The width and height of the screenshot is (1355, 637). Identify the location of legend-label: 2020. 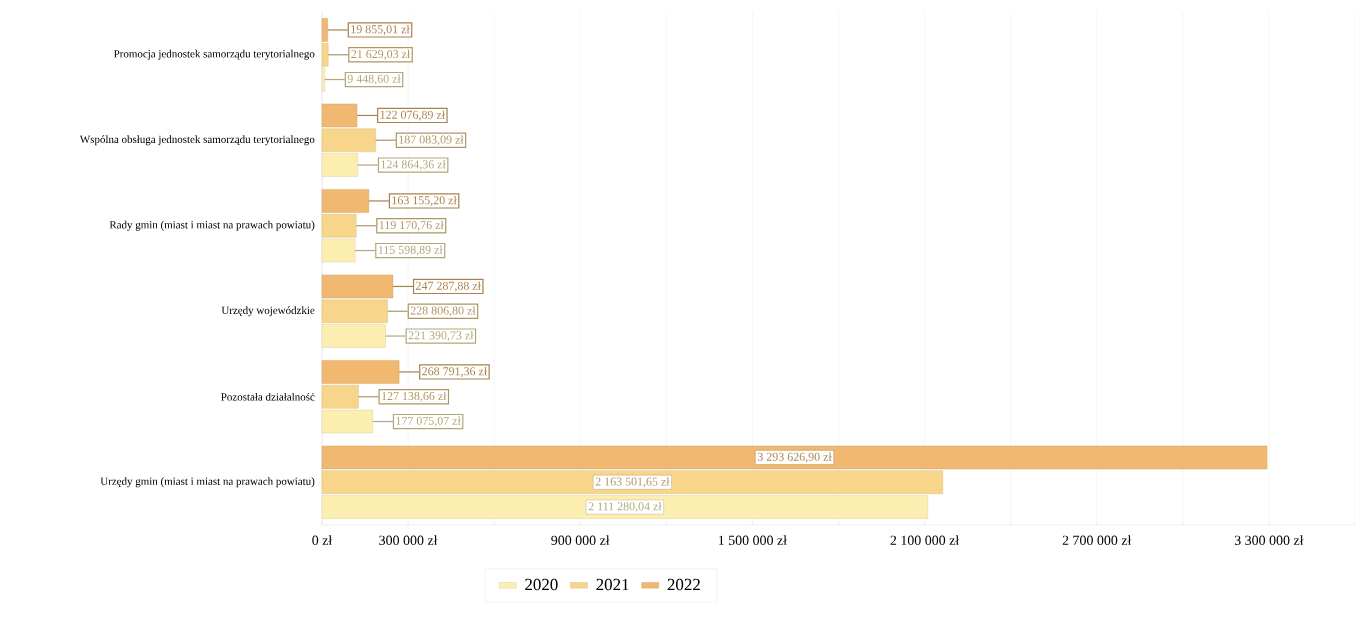
(541, 584).